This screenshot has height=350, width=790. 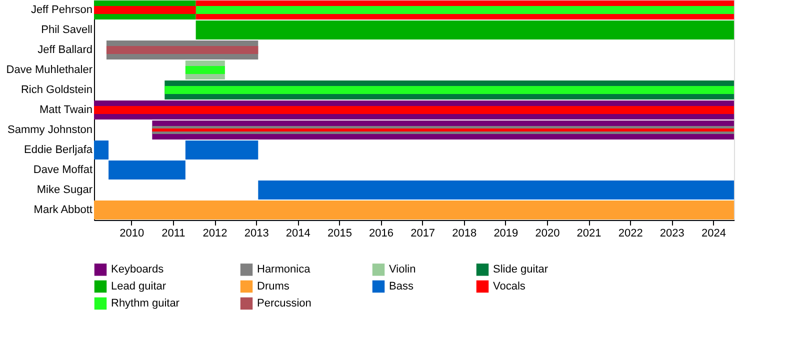 I want to click on y-tick-label: Mike Sugar, so click(x=64, y=190).